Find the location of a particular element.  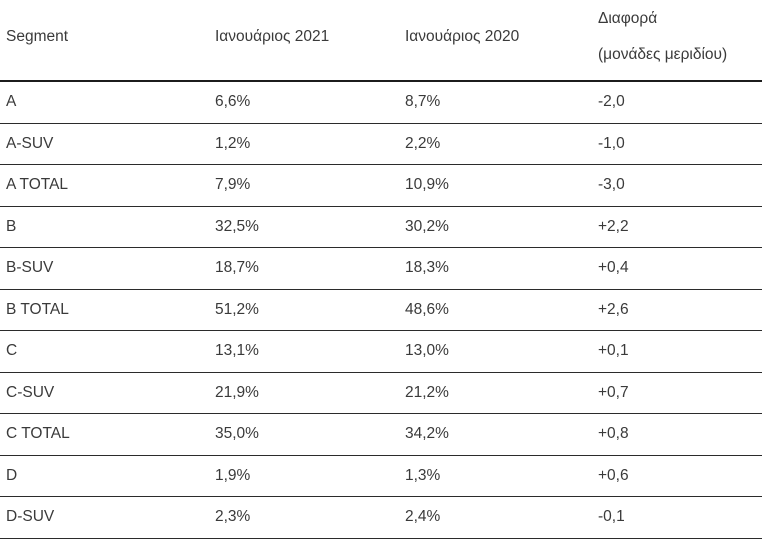

value-cell: 1,2% is located at coordinates (304, 144).